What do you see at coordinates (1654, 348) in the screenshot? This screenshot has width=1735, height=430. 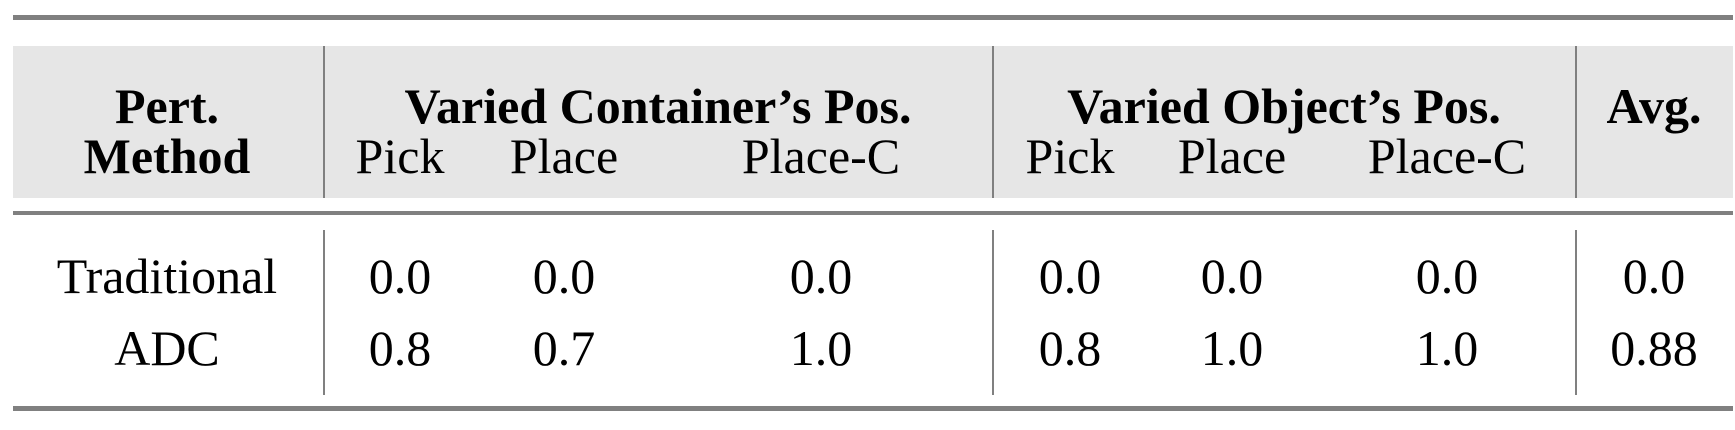 I see `table-cell-avg: 0.88` at bounding box center [1654, 348].